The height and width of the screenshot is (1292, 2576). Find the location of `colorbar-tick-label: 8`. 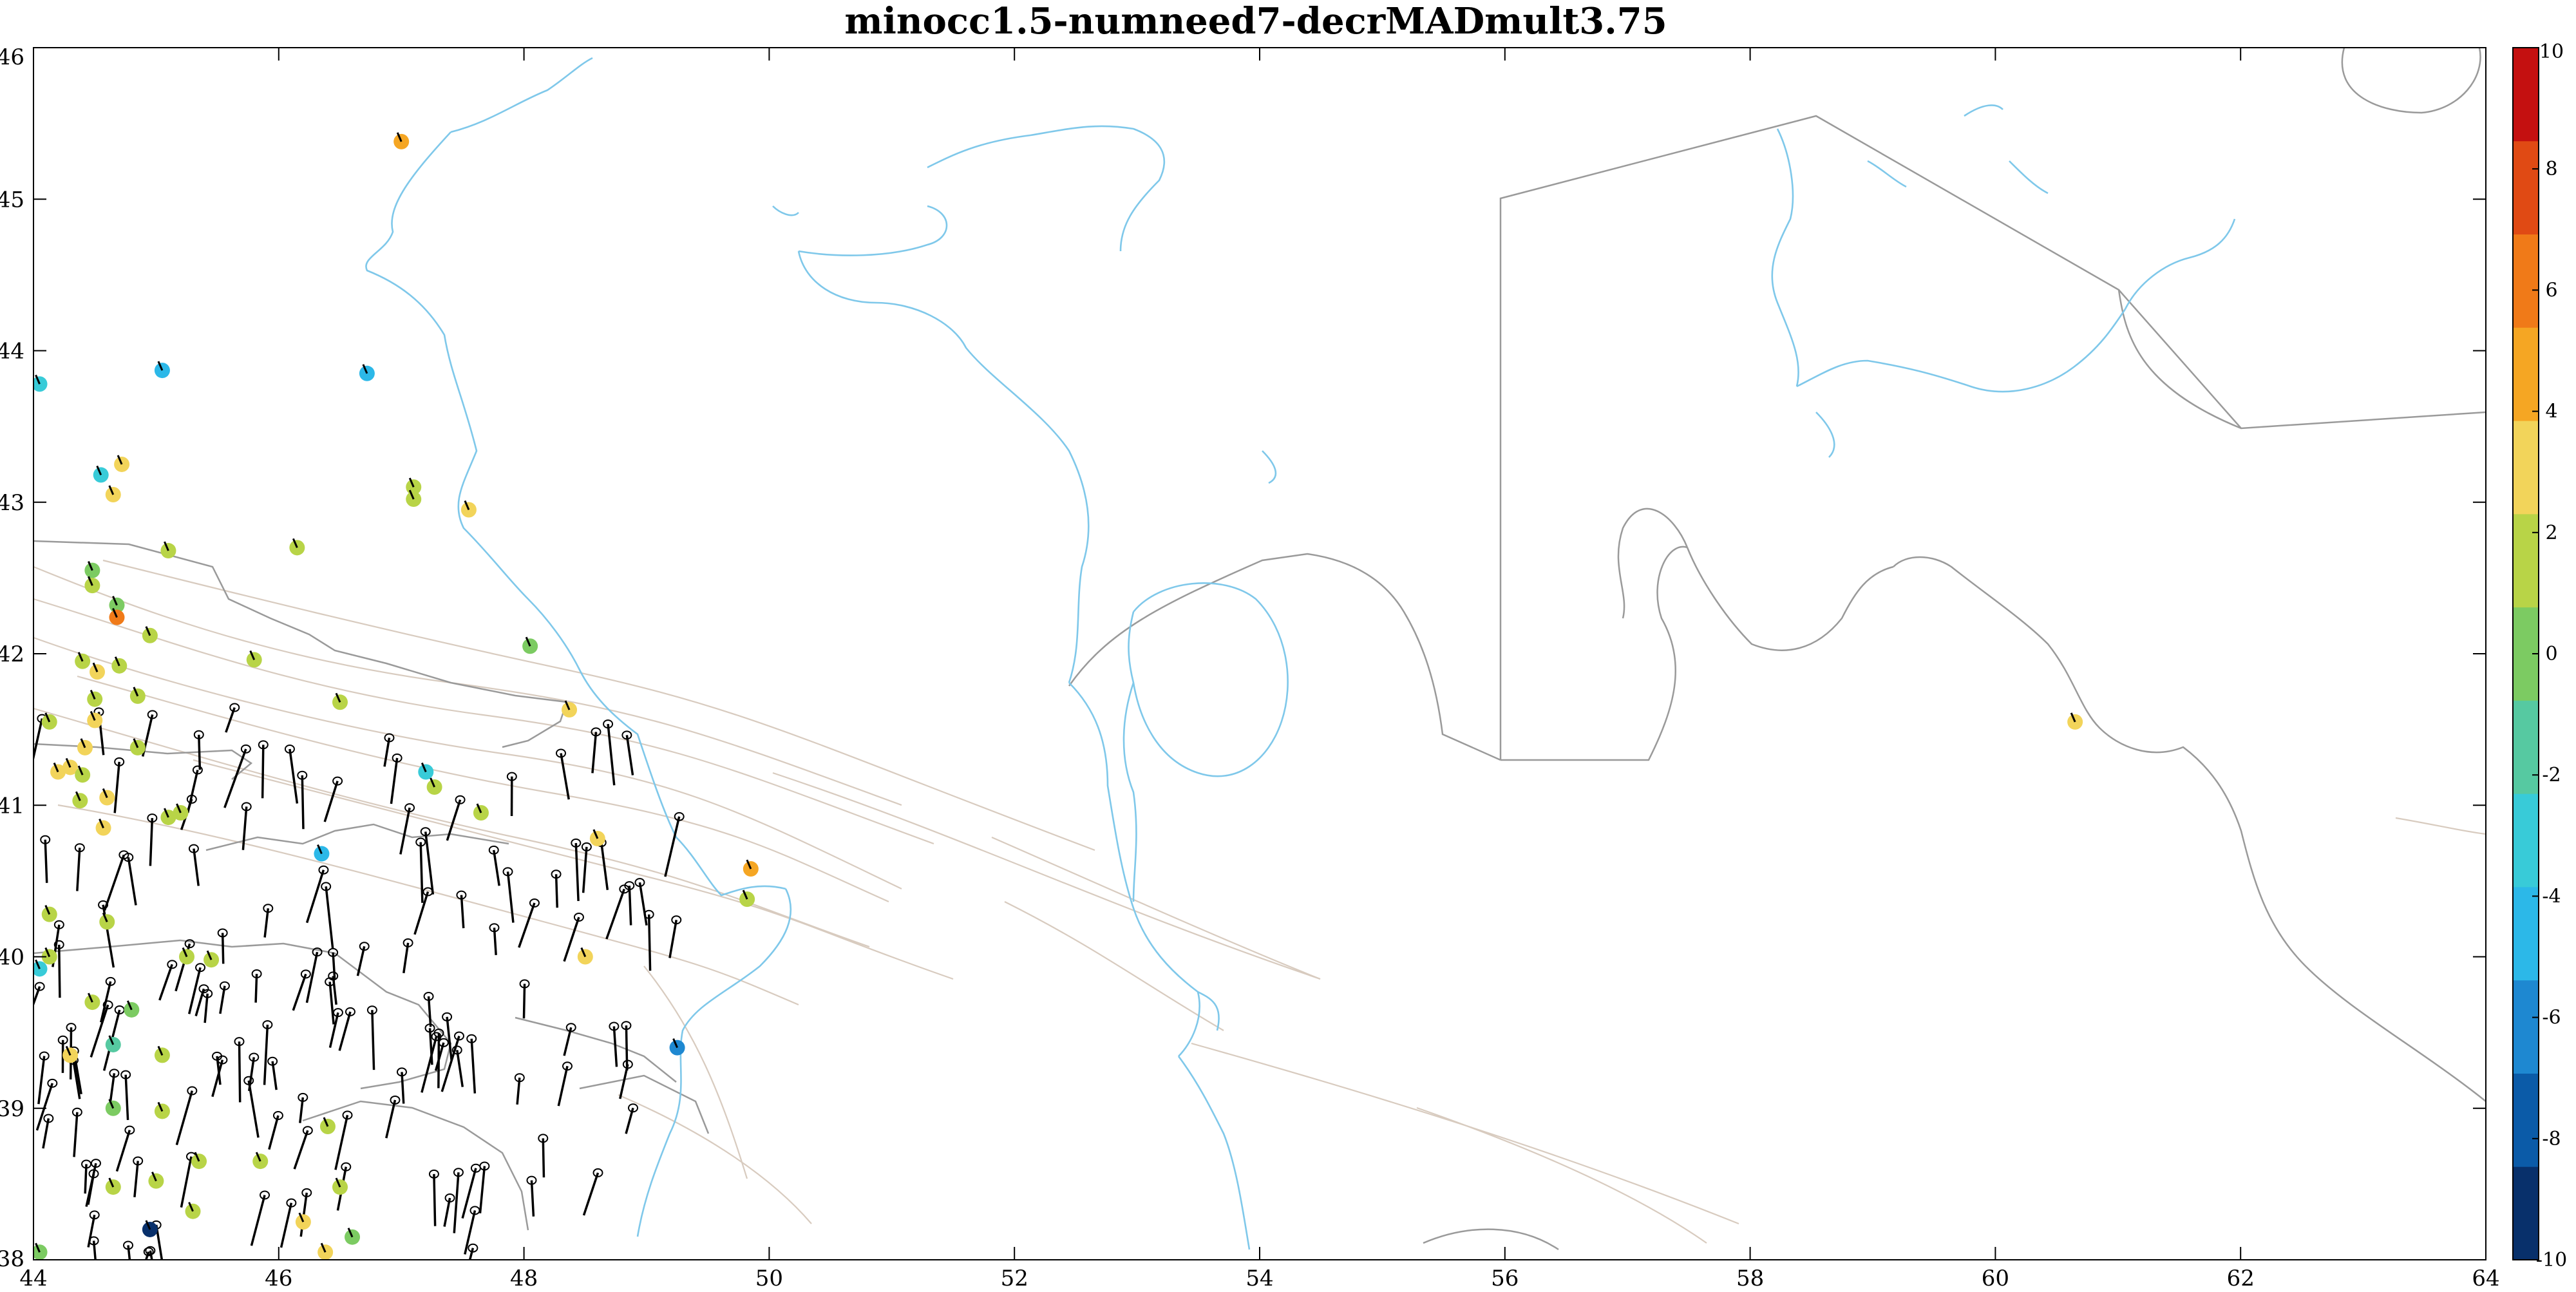

colorbar-tick-label: 8 is located at coordinates (2551, 169).